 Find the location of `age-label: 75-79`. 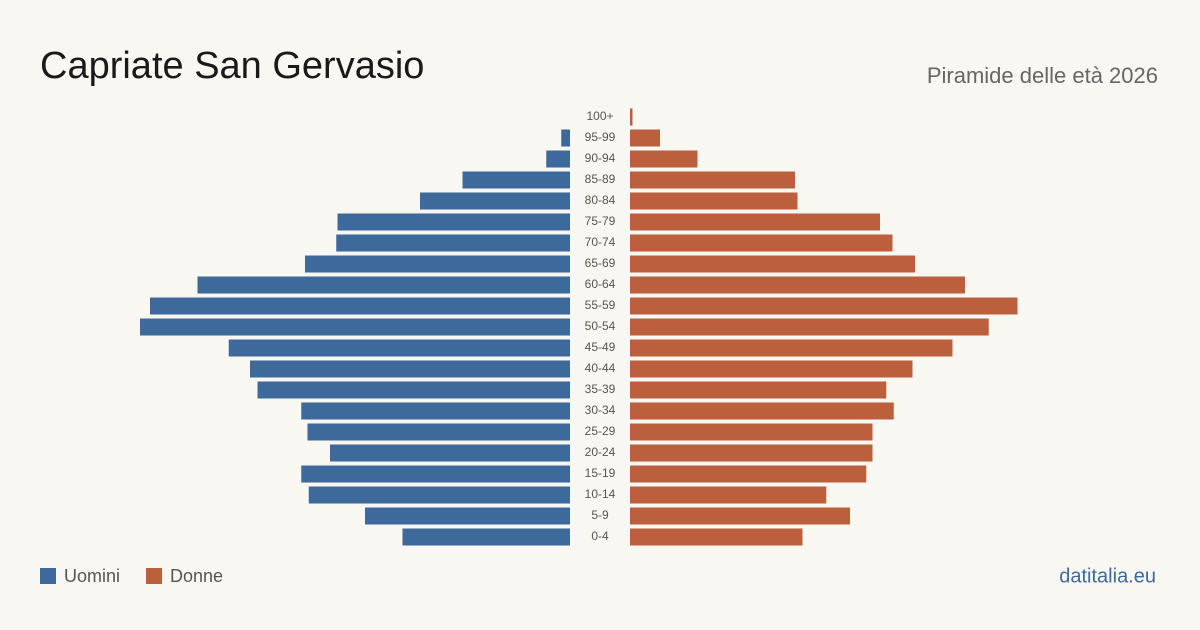

age-label: 75-79 is located at coordinates (600, 221).